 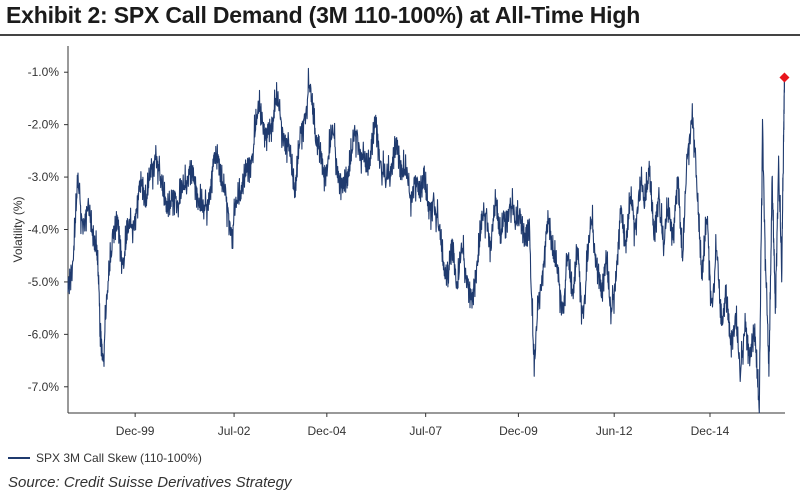 I want to click on y-tick-label: -6.0%, so click(x=44, y=334).